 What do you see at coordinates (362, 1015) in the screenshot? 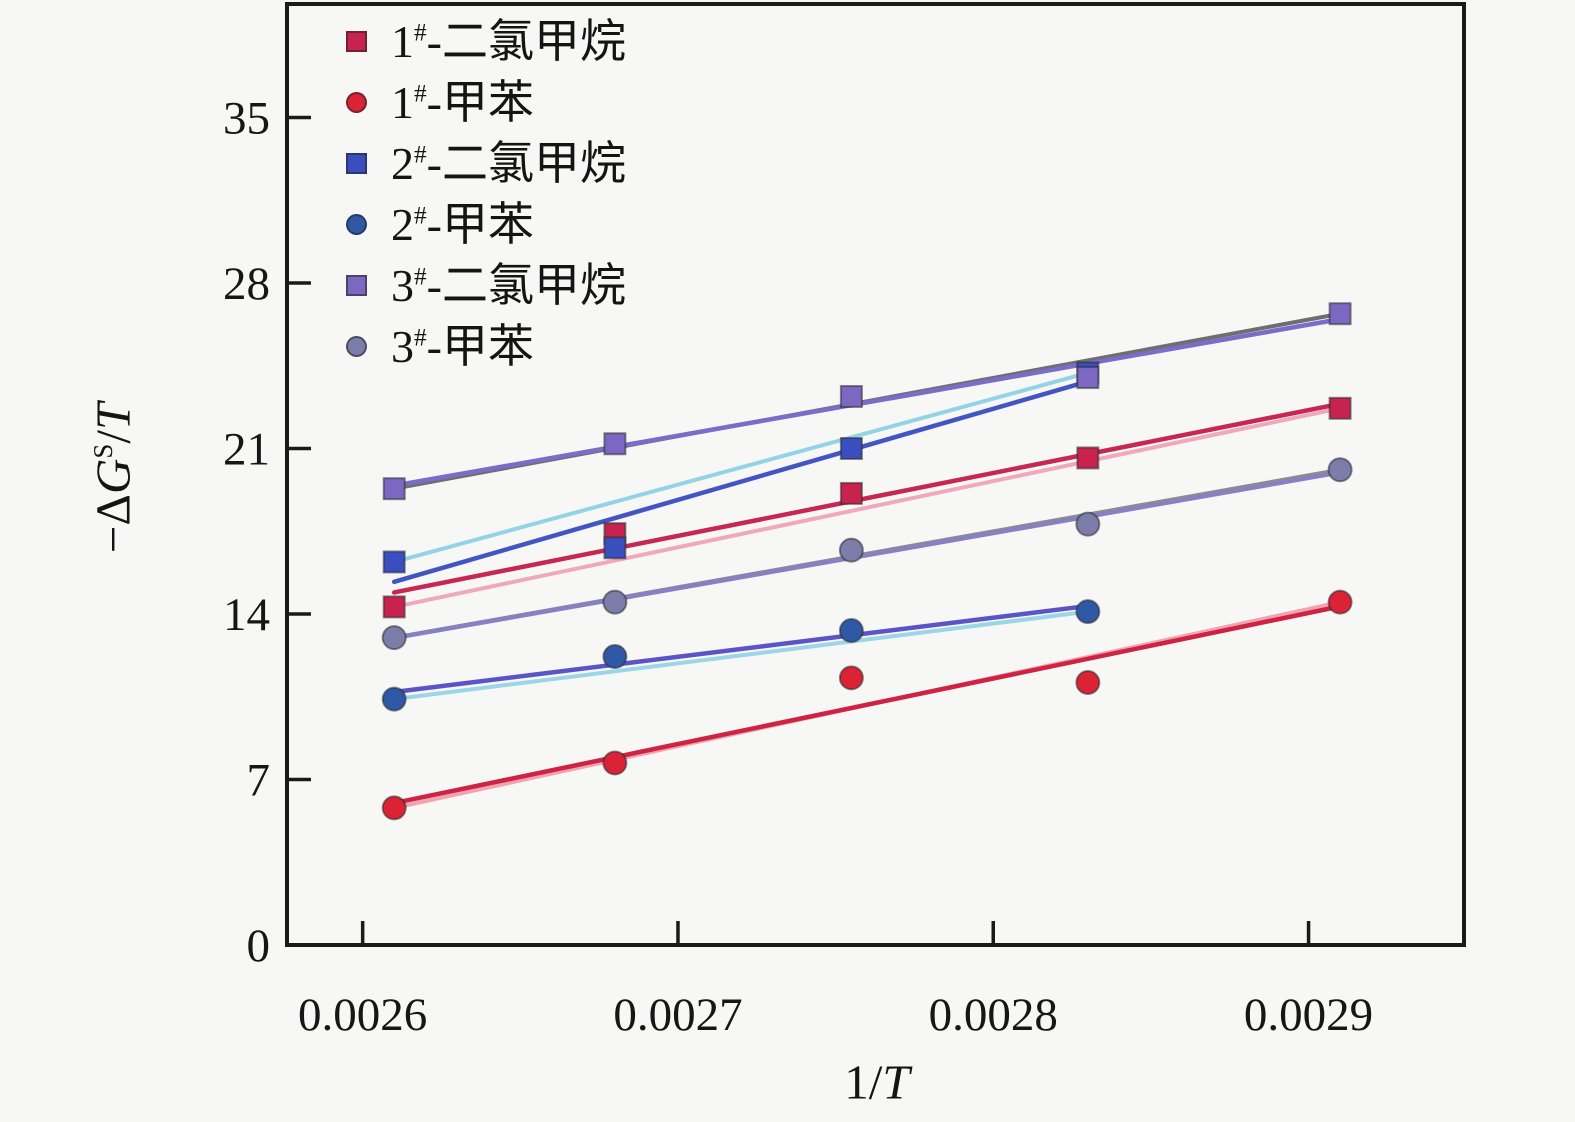
I see `x-tick-label: 0.0026` at bounding box center [362, 1015].